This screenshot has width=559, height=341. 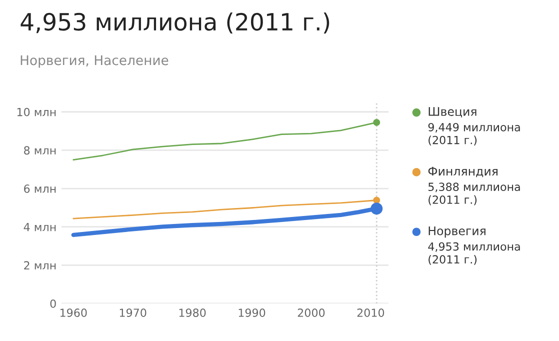 What do you see at coordinates (252, 312) in the screenshot?
I see `x-tick-label: 1990` at bounding box center [252, 312].